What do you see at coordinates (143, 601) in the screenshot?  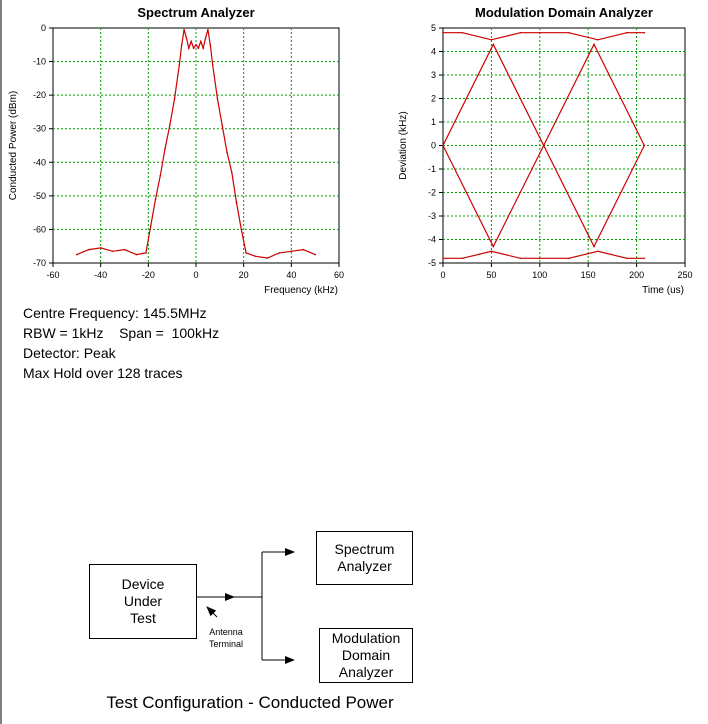 I see `dut-label-line-2: Under` at bounding box center [143, 601].